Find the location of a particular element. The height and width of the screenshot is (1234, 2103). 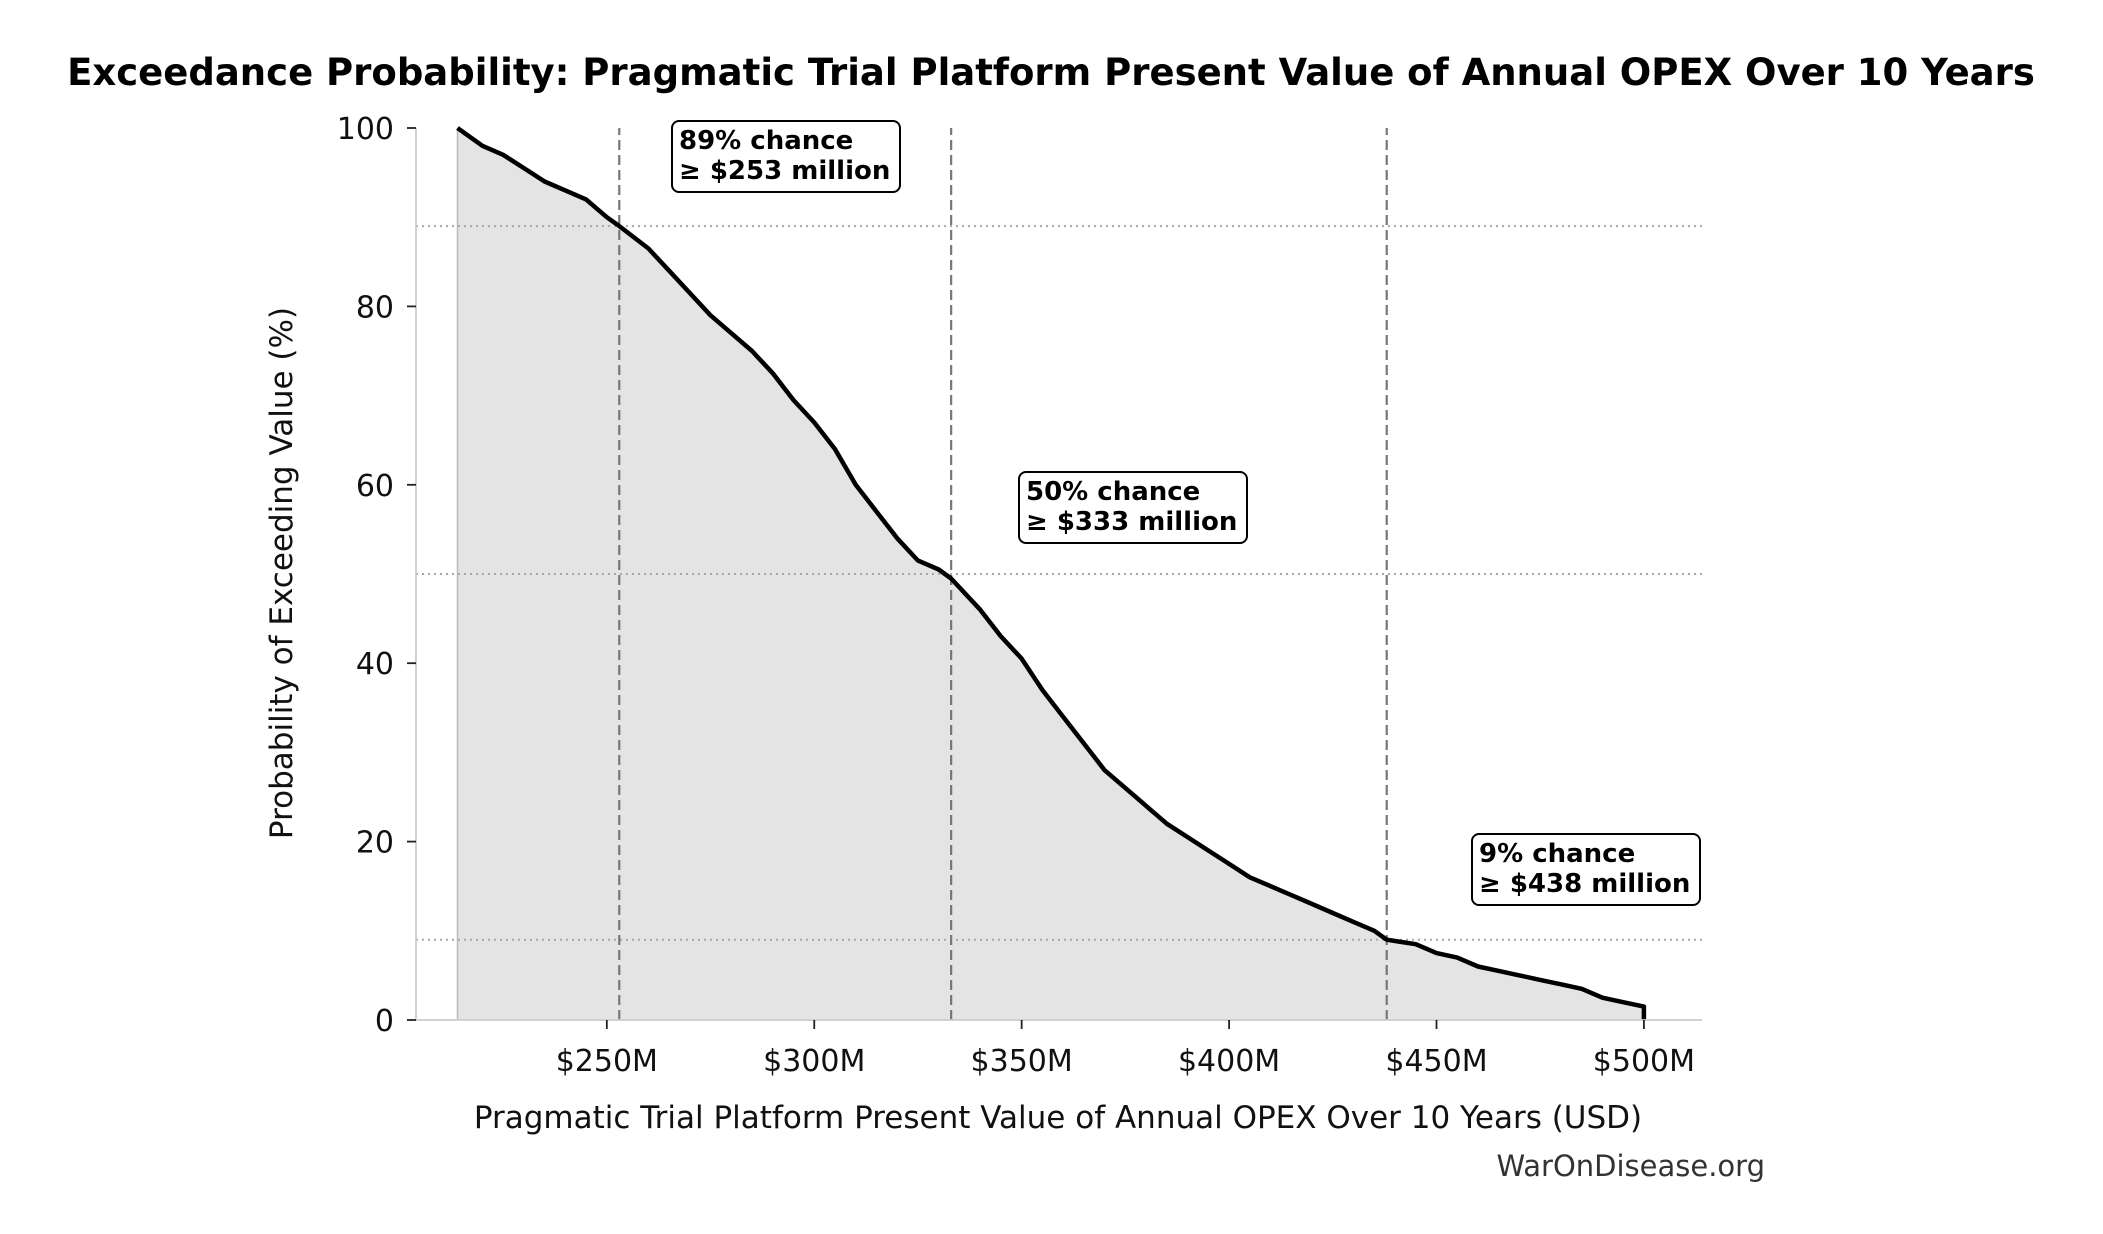

annotation-line2-2: ≥ $438 million is located at coordinates (1584, 884).